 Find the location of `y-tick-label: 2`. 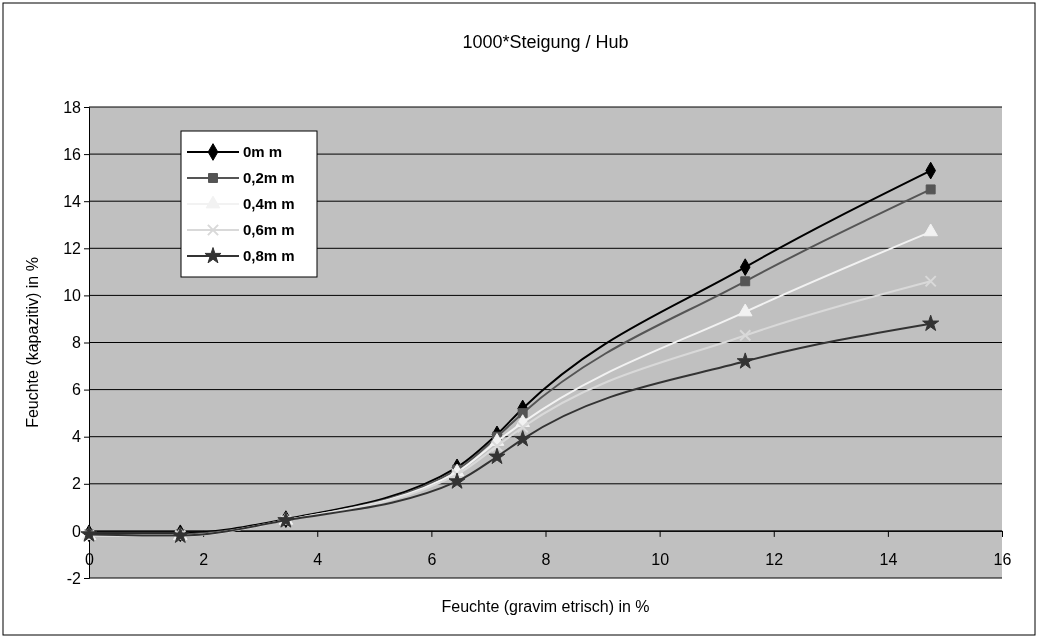

y-tick-label: 2 is located at coordinates (77, 484).